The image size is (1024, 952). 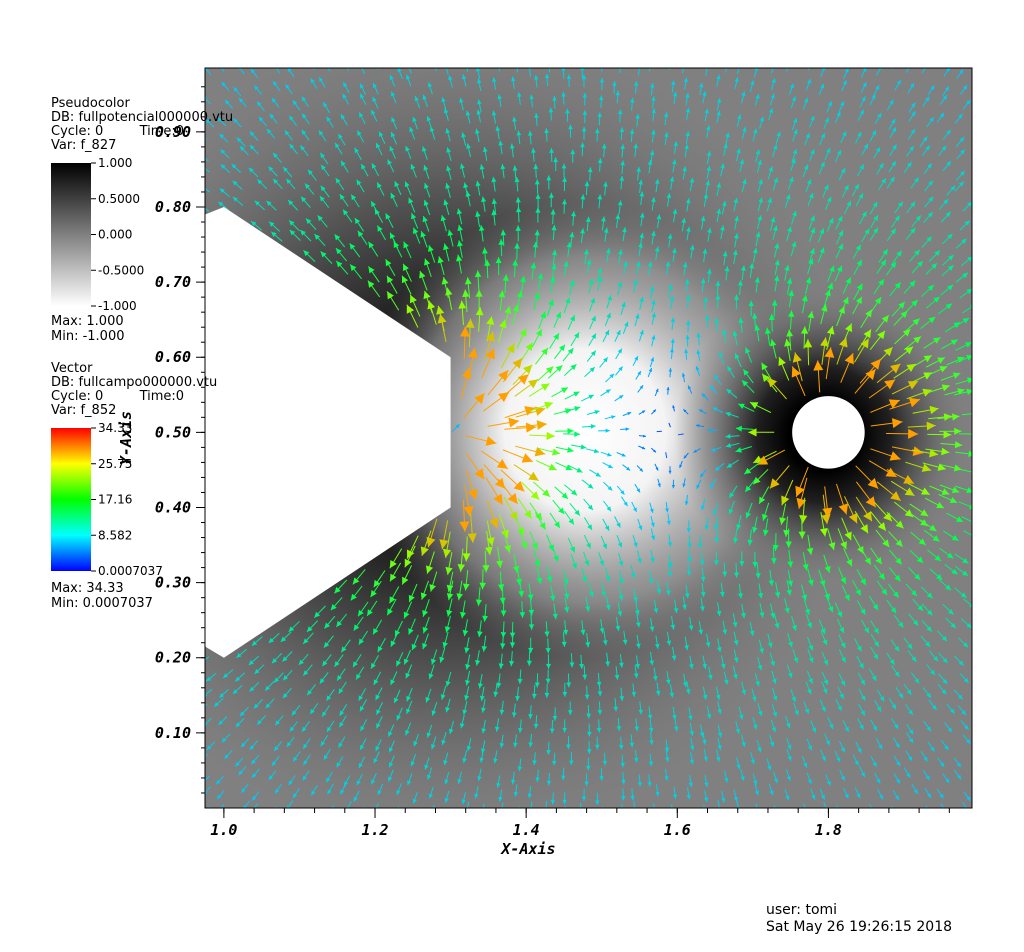 What do you see at coordinates (173, 583) in the screenshot?
I see `y-tick-label: 0.30` at bounding box center [173, 583].